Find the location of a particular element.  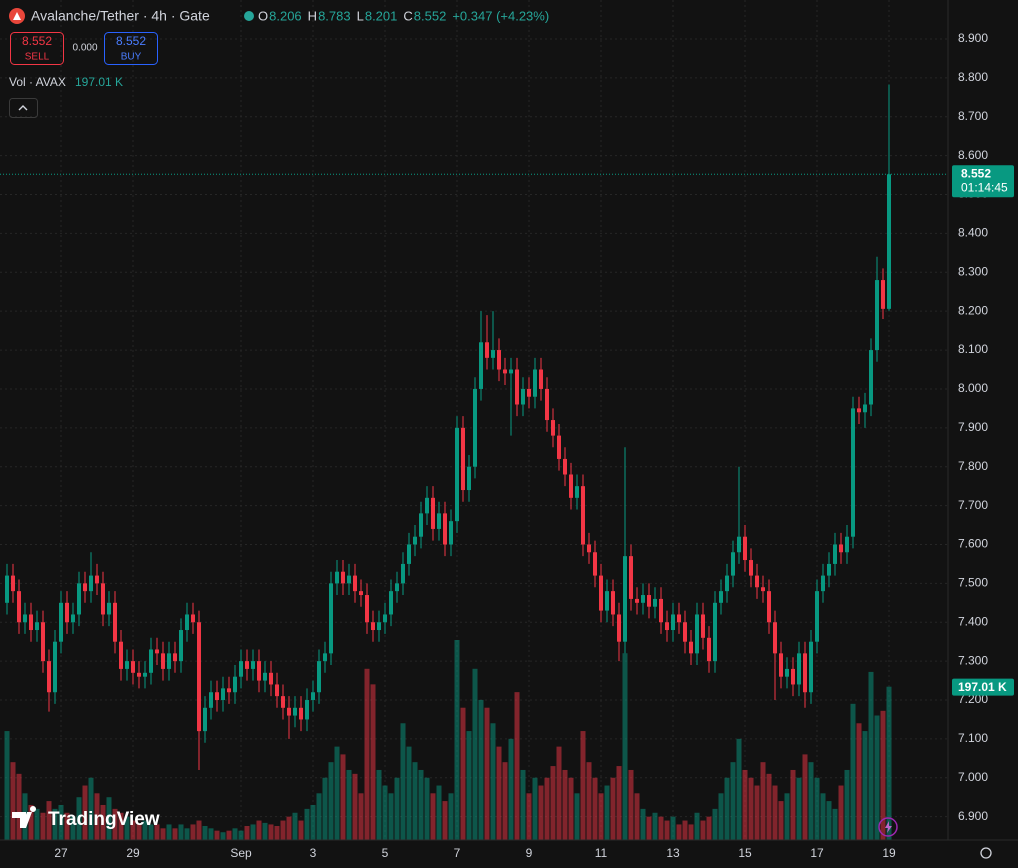

x-tick-label: 13 is located at coordinates (673, 853).